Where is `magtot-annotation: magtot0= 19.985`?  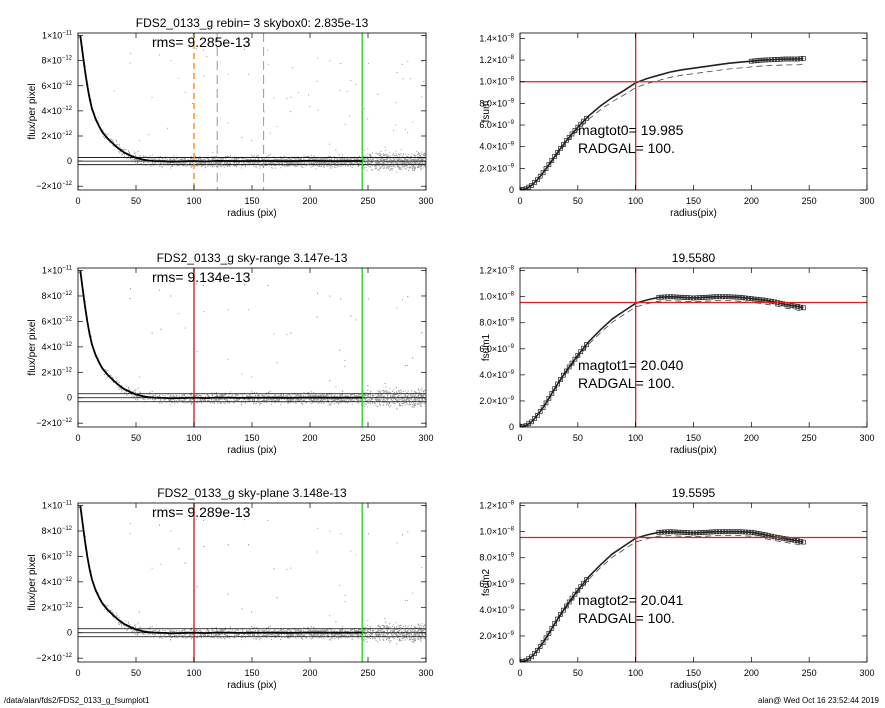
magtot-annotation: magtot0= 19.985 is located at coordinates (631, 130).